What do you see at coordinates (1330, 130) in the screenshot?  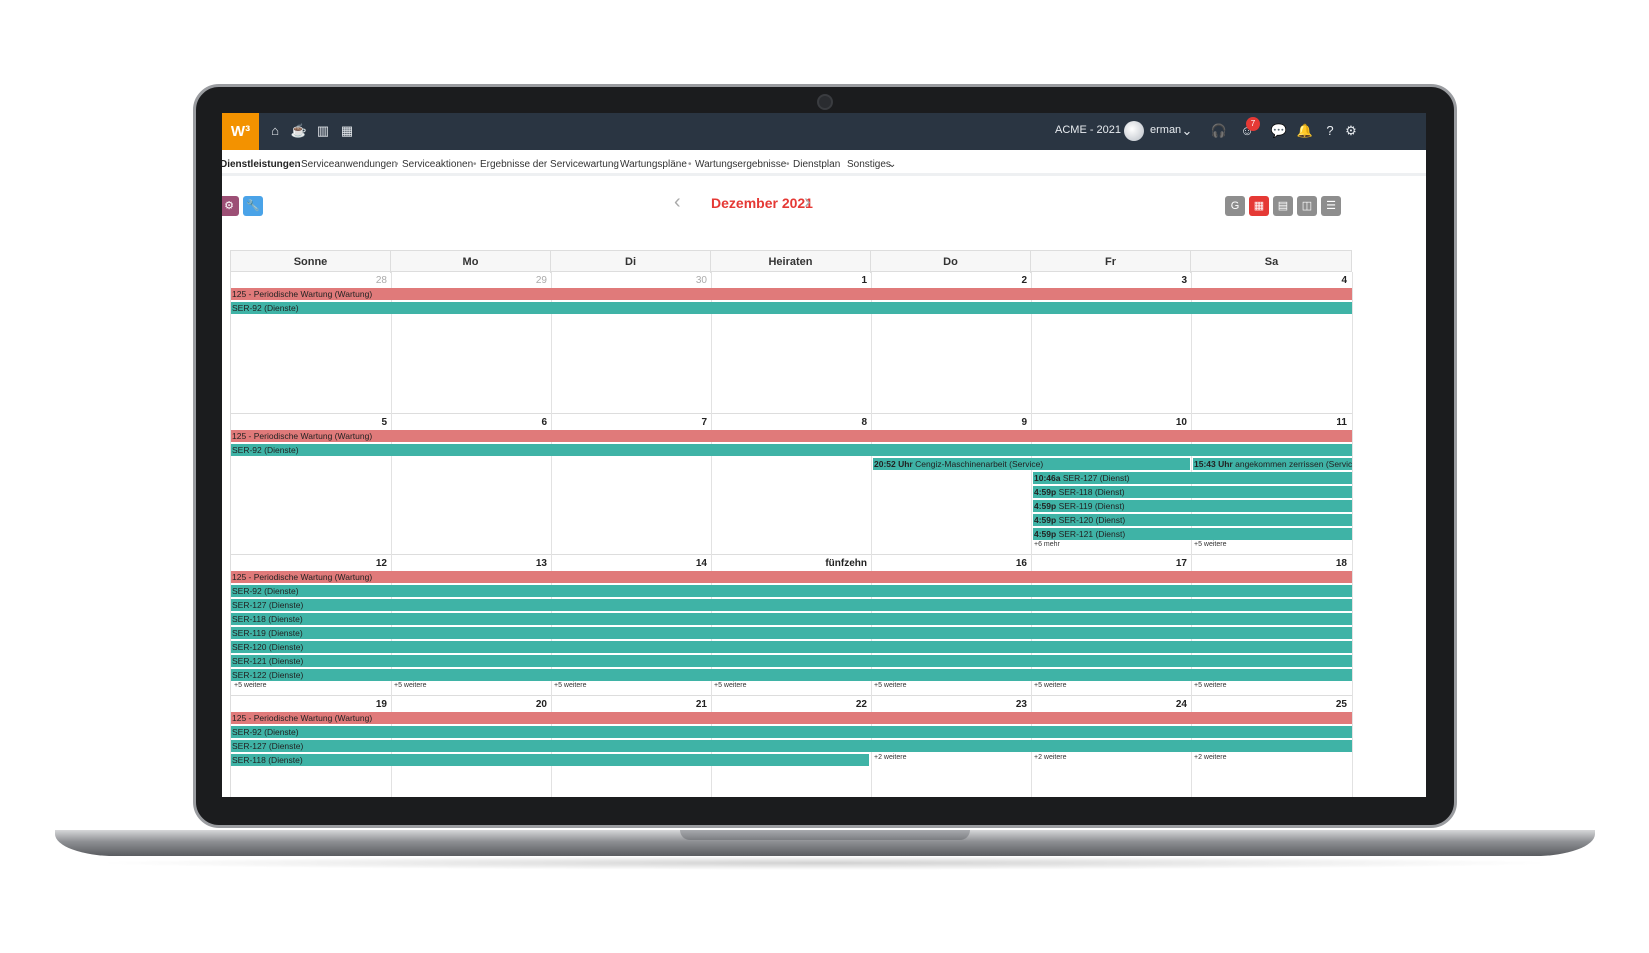 I see `help-icon: ?` at bounding box center [1330, 130].